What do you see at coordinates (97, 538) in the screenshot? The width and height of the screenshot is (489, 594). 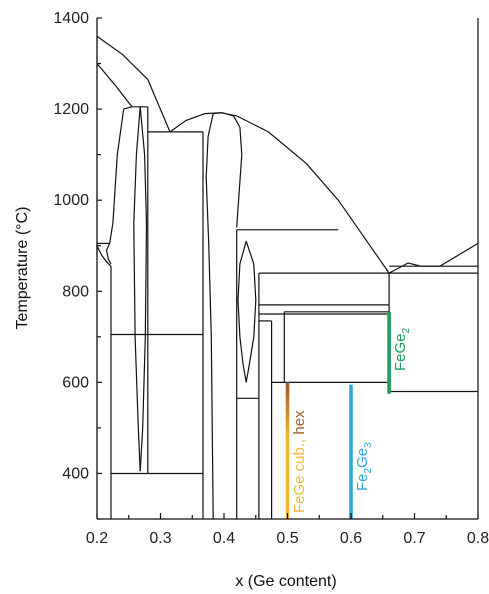 I see `x-tick-label-0.2: 0.2` at bounding box center [97, 538].